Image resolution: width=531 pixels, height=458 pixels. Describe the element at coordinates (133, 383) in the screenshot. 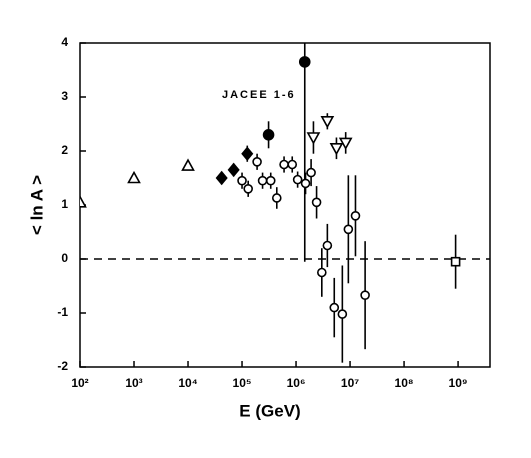

I see `x-tick-label: 10³` at that location.